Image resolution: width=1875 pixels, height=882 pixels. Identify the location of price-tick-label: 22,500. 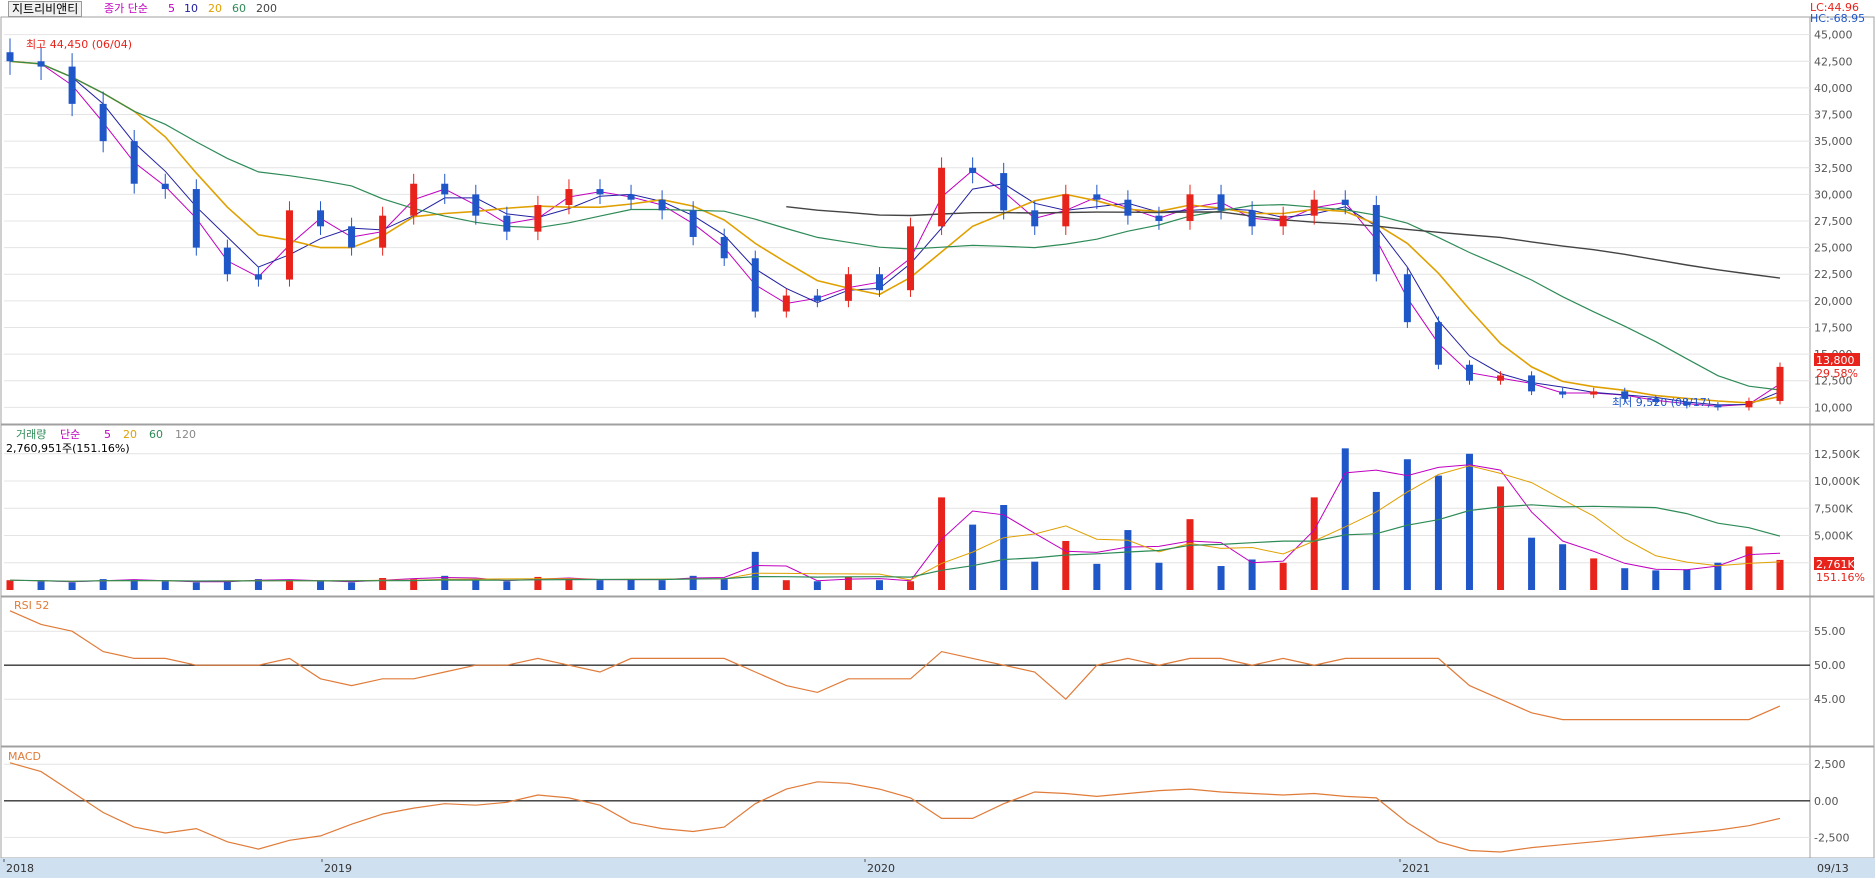
(1833, 274).